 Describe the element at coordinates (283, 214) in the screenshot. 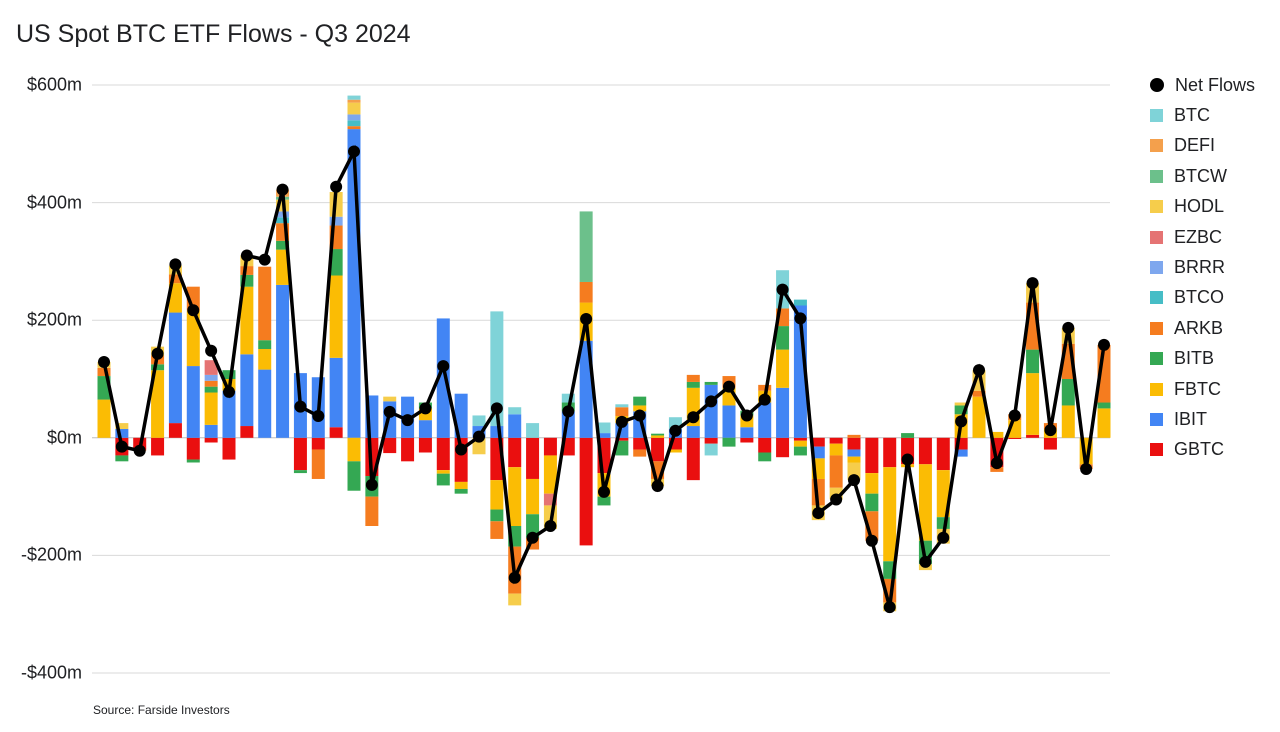

I see `bar-segment-brrr` at that location.